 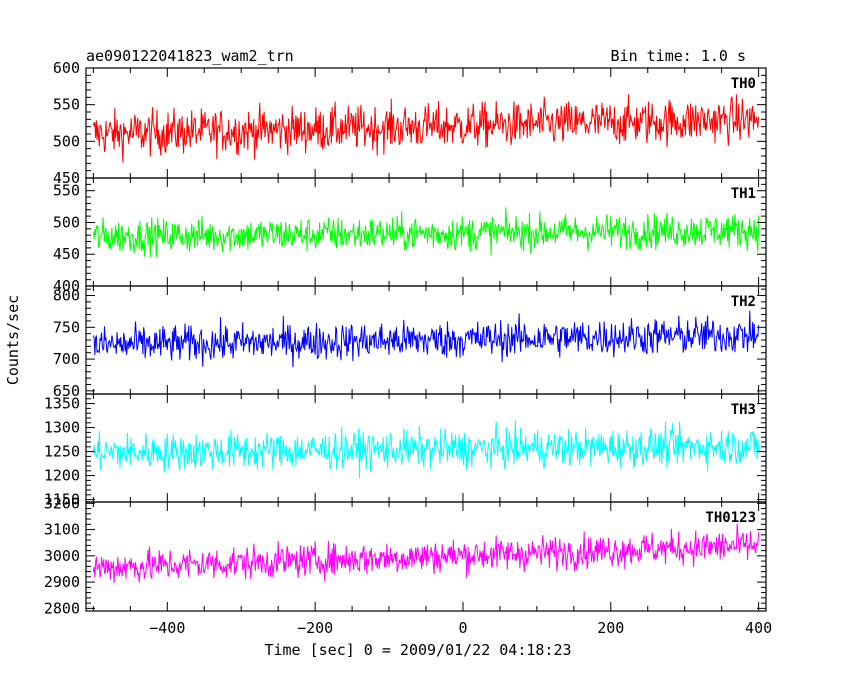 I want to click on y-tick-label: 1150, so click(x=62, y=500).